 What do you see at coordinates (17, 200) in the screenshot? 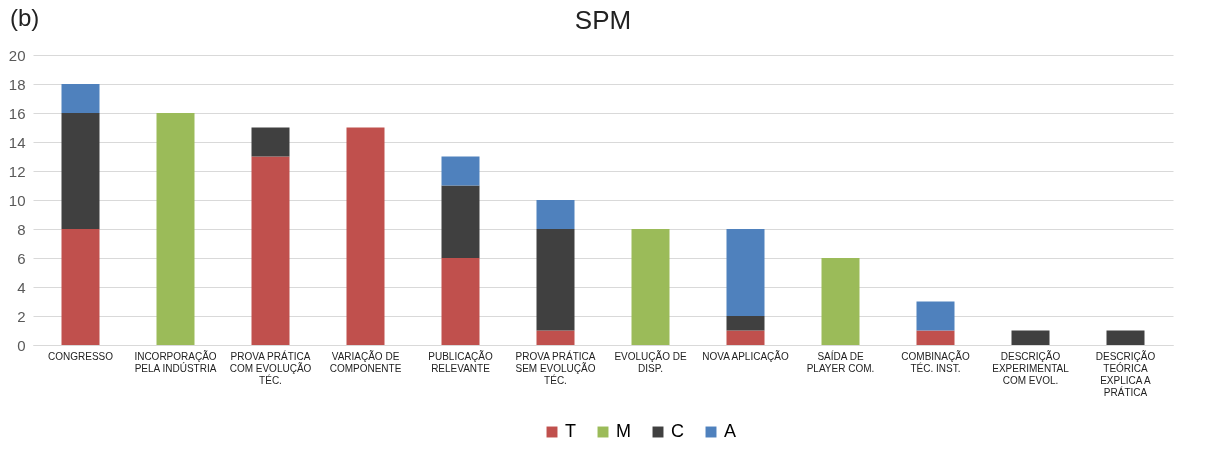
I see `y-tick-label: 10` at bounding box center [17, 200].